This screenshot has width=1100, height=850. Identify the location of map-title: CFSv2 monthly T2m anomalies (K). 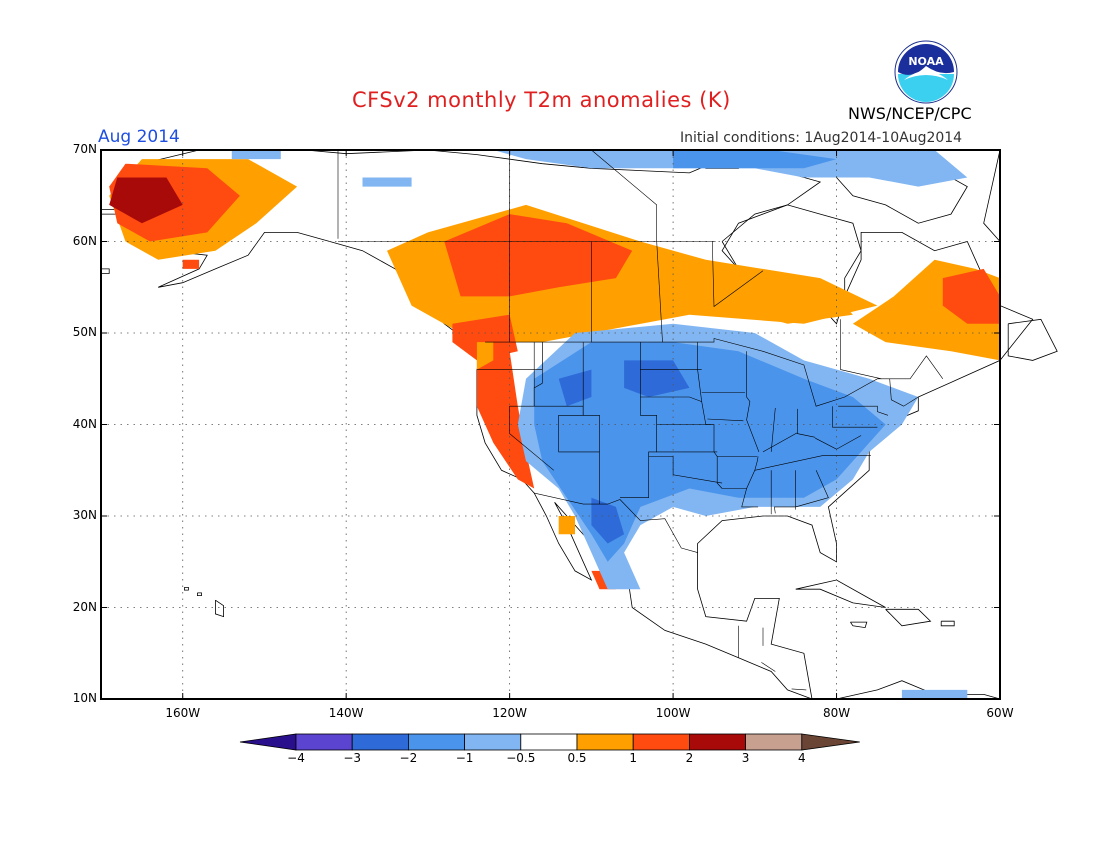
(541, 100).